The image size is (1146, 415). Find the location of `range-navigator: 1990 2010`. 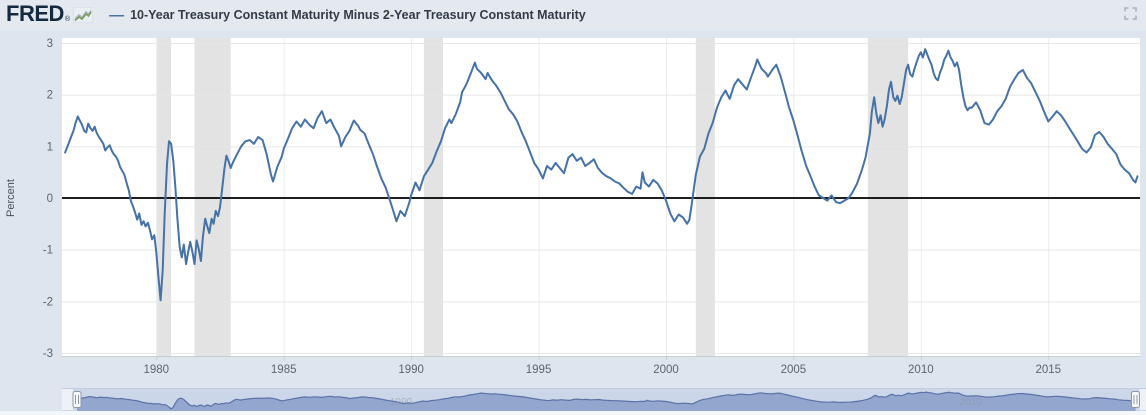

range-navigator: 1990 2010 is located at coordinates (604, 399).